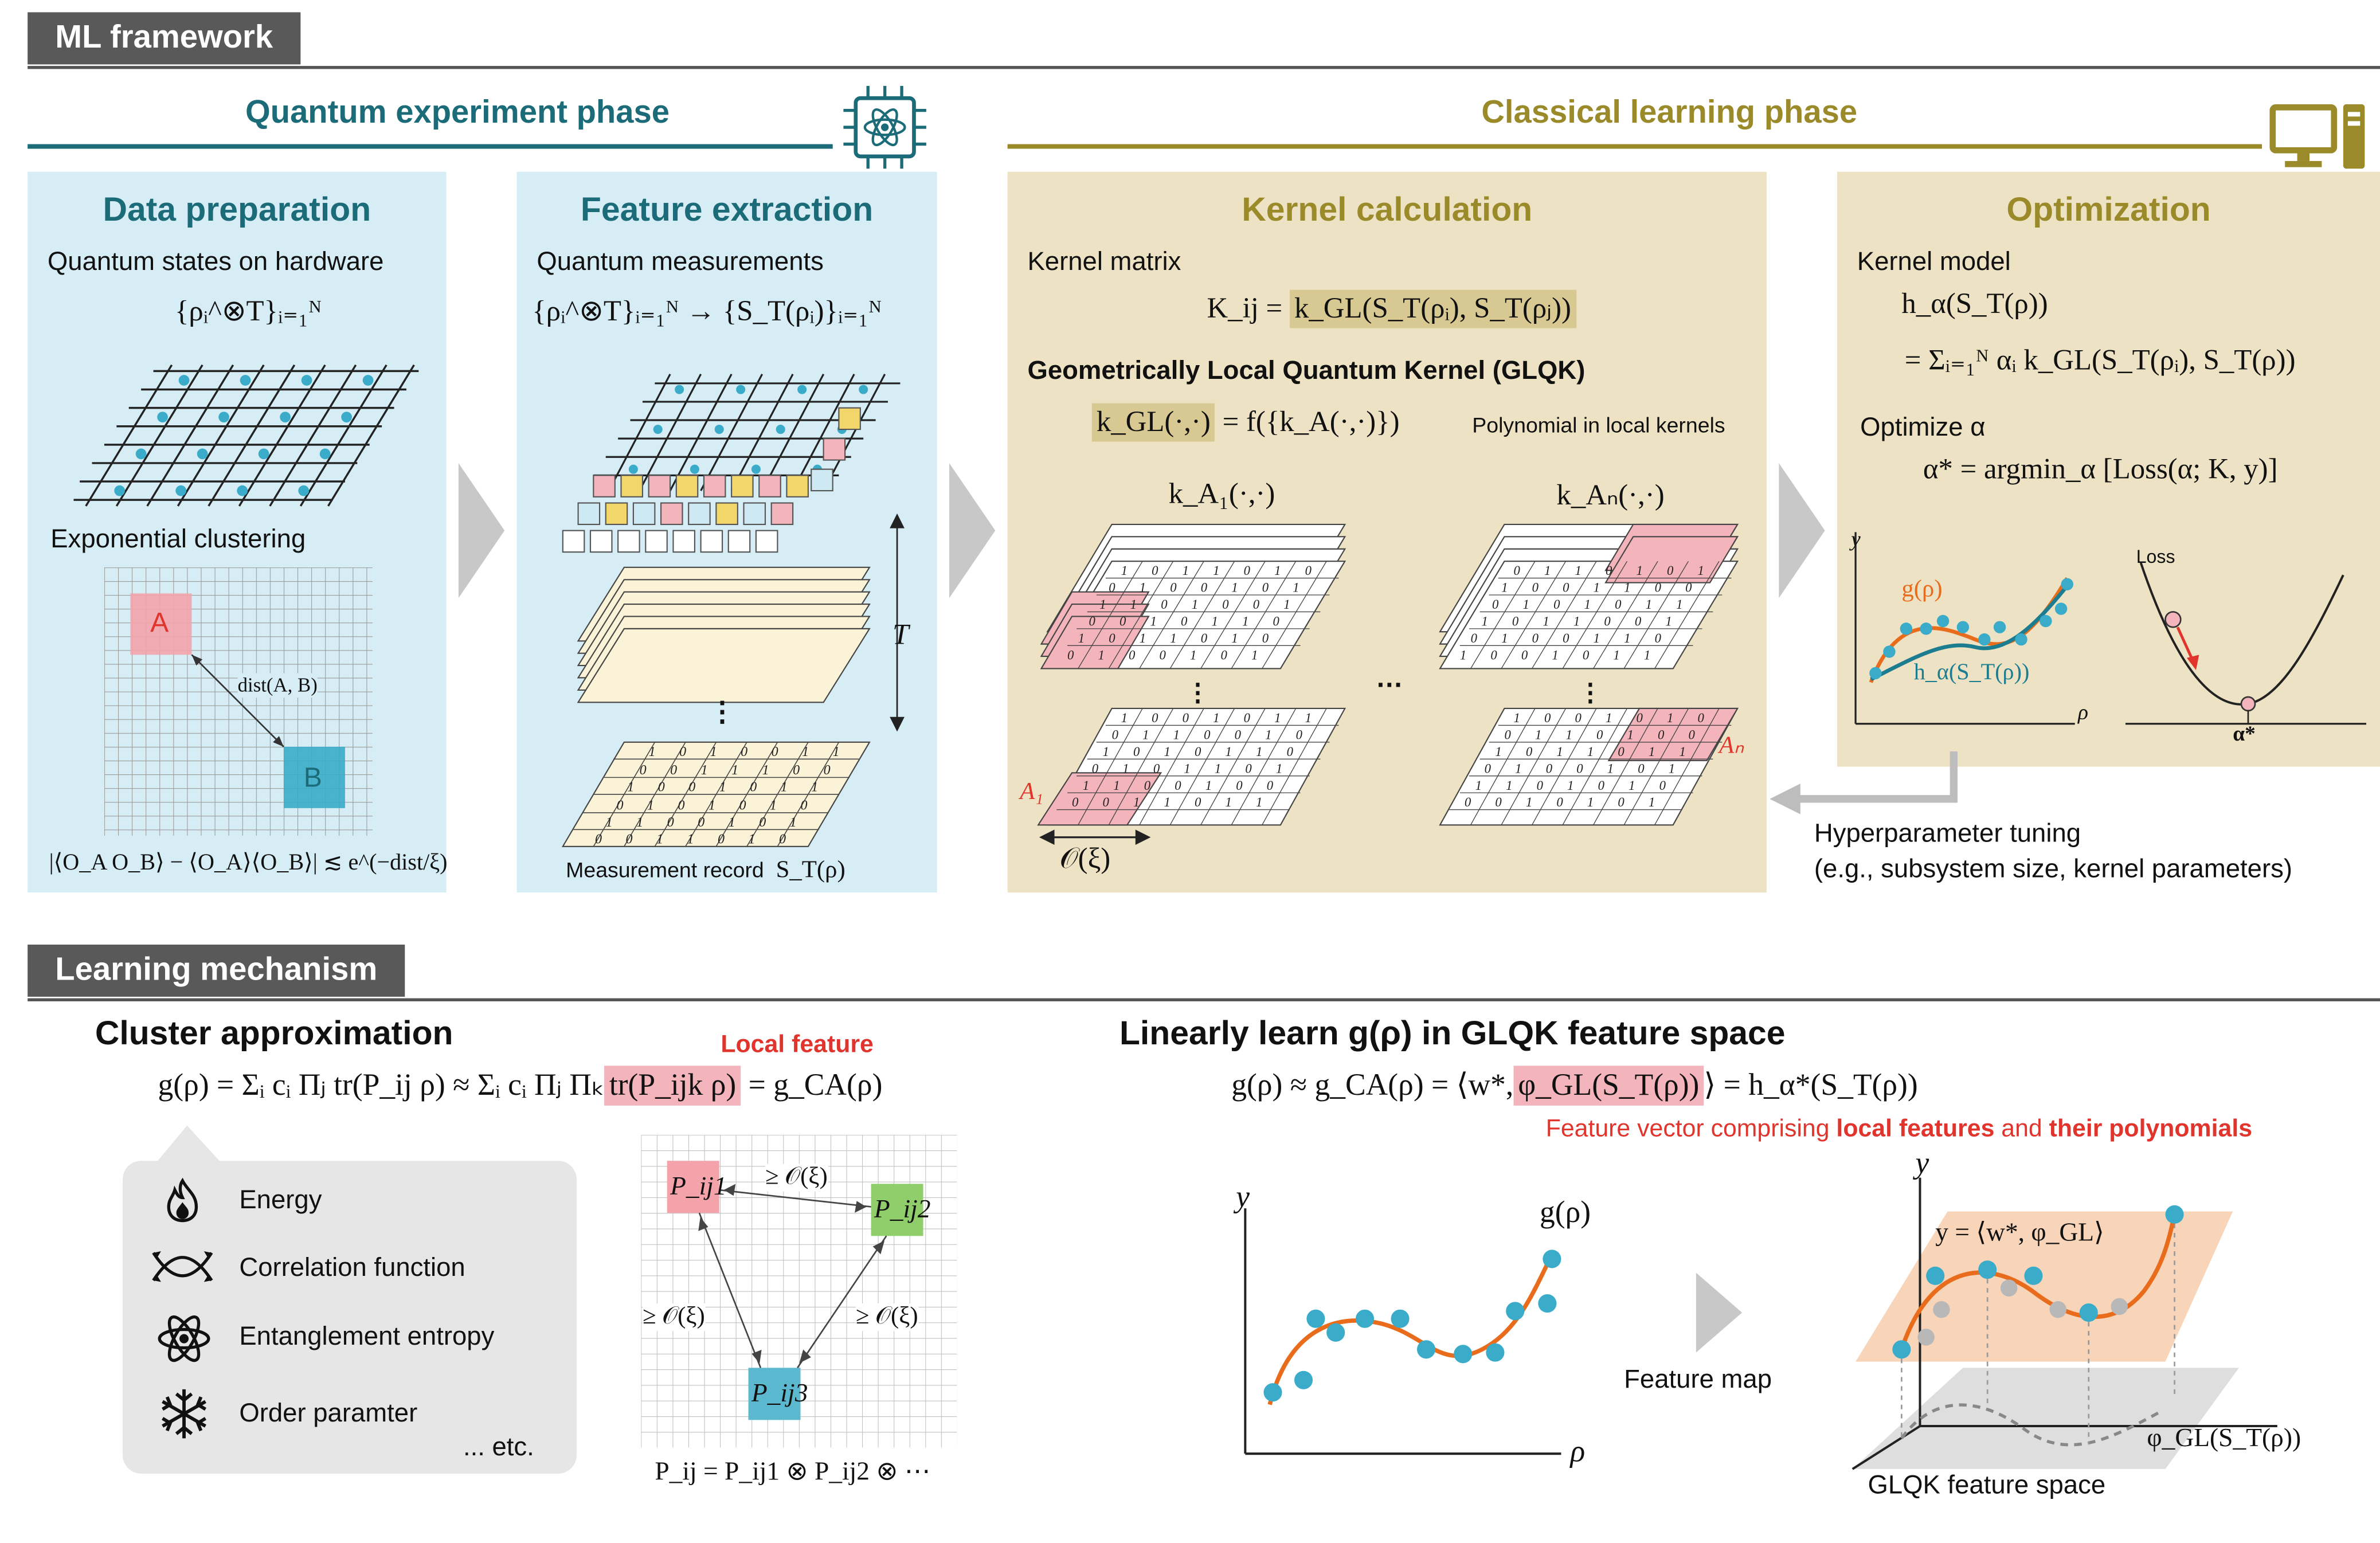 The height and width of the screenshot is (1543, 2380). I want to click on correlation-length-label: 𝒪(ξ), so click(1085, 859).